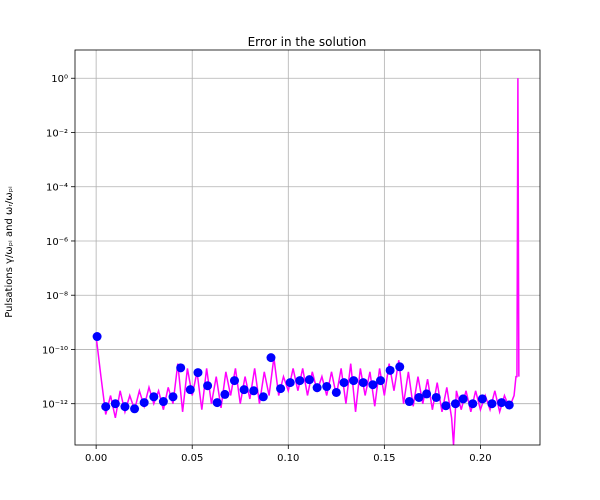 The width and height of the screenshot is (600, 500). Describe the element at coordinates (307, 42) in the screenshot. I see `chart-title: Error in the solution` at that location.